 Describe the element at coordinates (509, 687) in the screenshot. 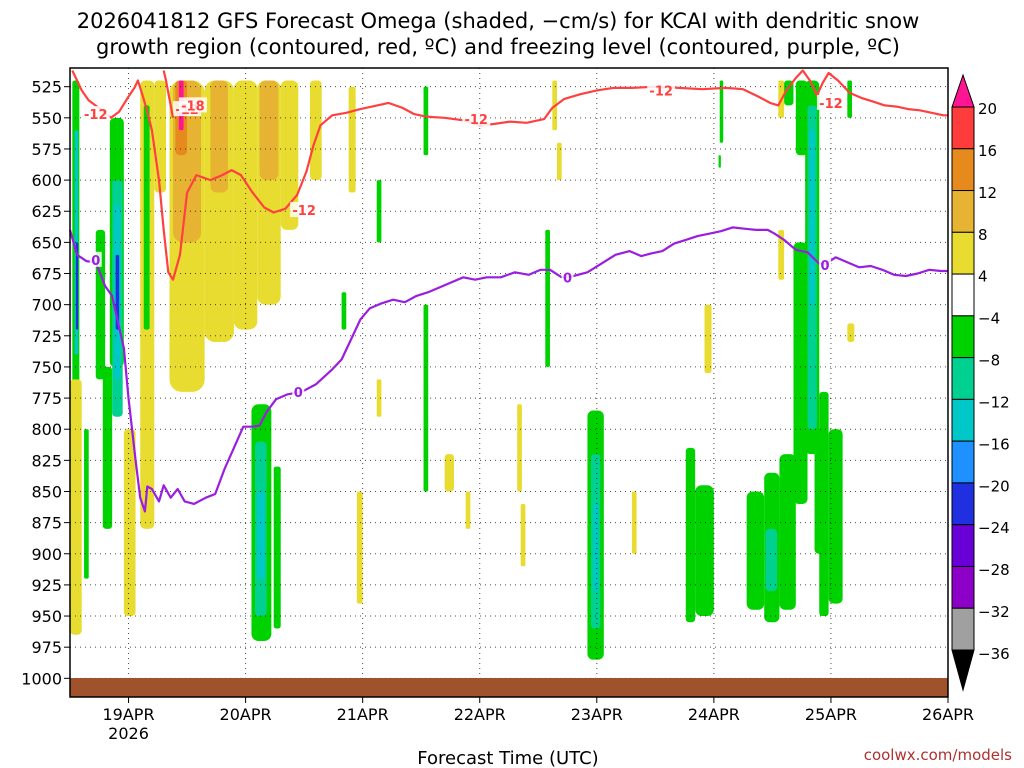

I see `terrain-ground` at that location.